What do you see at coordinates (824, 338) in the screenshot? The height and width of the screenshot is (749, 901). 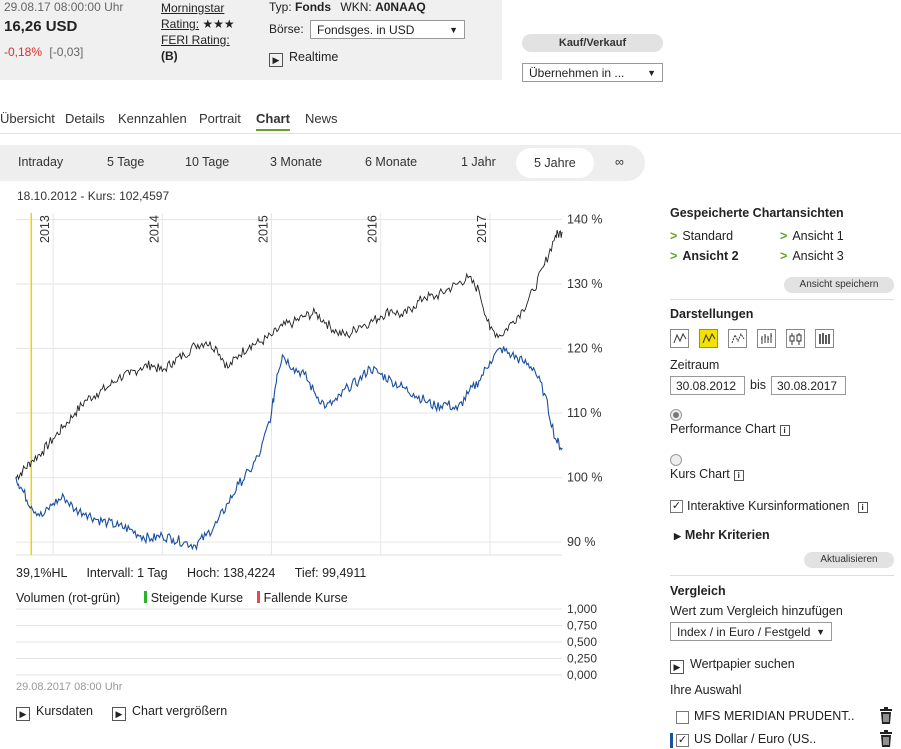 I see `hlc-icon` at bounding box center [824, 338].